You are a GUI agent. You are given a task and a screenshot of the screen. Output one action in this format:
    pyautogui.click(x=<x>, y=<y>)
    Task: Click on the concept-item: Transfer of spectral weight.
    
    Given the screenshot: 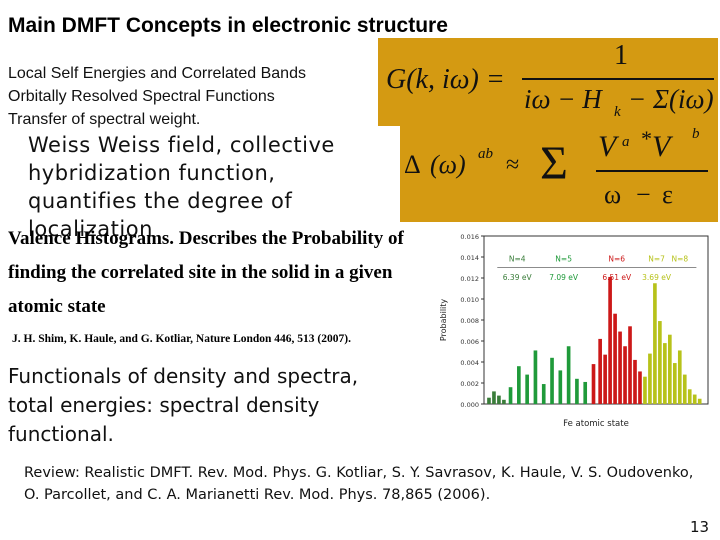 What is the action you would take?
    pyautogui.click(x=104, y=119)
    